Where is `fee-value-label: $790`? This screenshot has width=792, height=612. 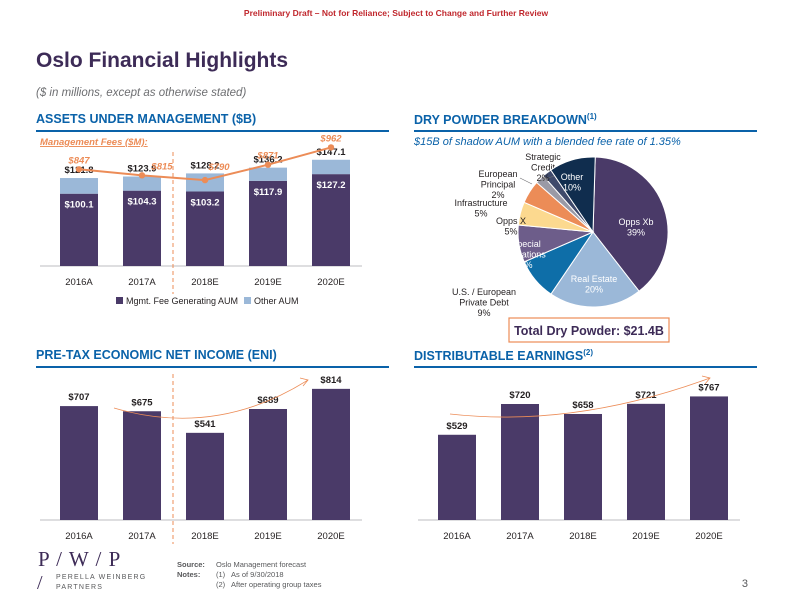
fee-value-label: $790 is located at coordinates (218, 167).